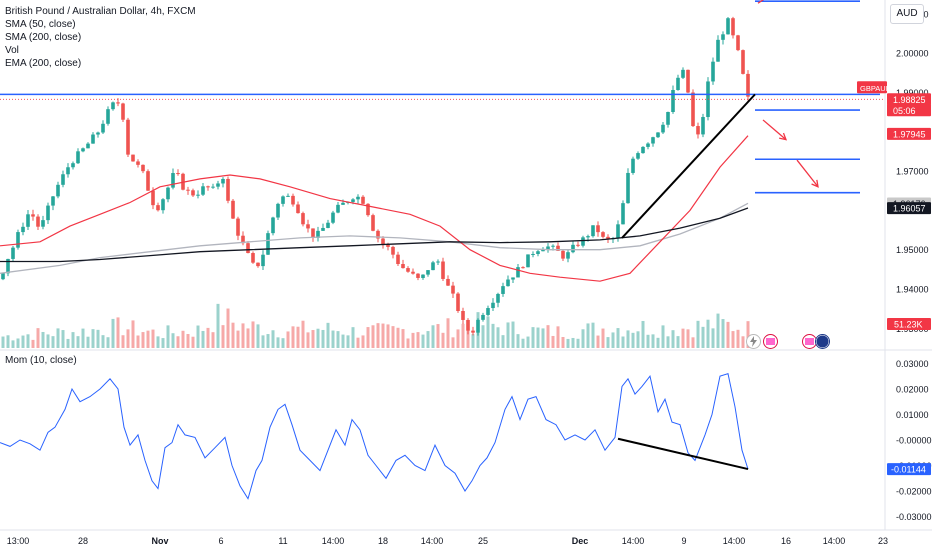 The width and height of the screenshot is (932, 550). I want to click on price-tick-label: 1.97000, so click(912, 172).